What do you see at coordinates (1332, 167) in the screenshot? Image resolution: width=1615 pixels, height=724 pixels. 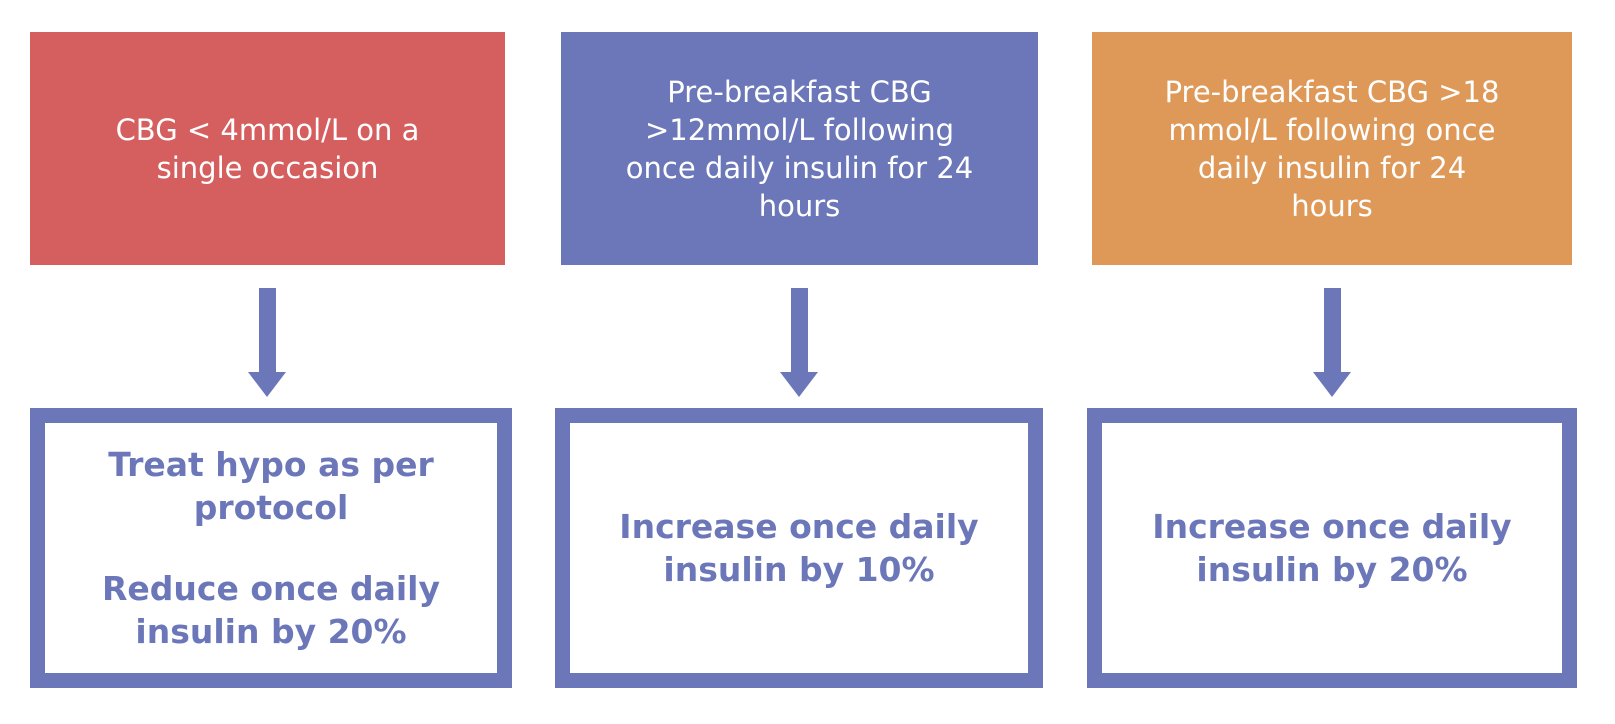 I see `text-line: daily insulin for 24` at bounding box center [1332, 167].